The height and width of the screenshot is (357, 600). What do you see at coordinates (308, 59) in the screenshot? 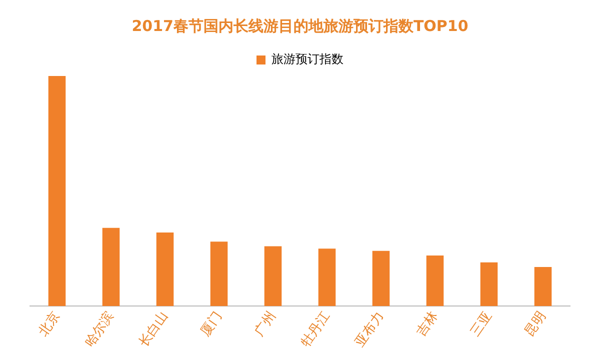
I see `legend-label: 旅游预订指数` at bounding box center [308, 59].